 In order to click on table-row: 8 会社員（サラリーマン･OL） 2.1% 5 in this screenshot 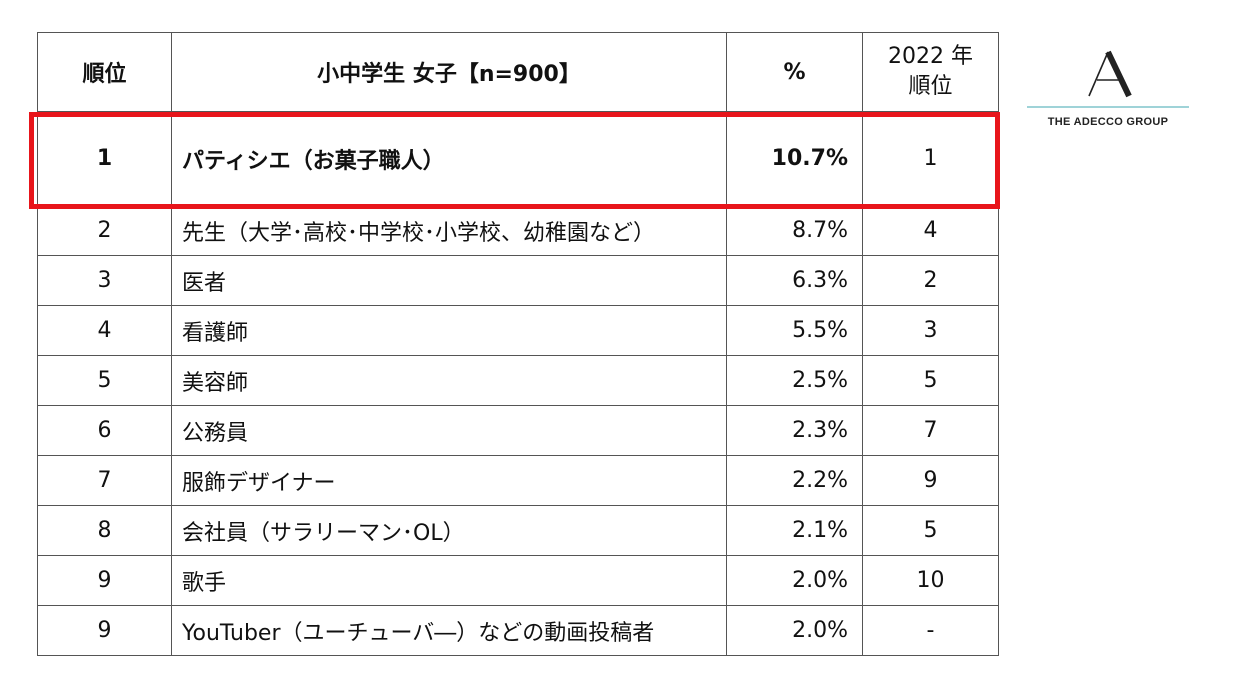, I will do `click(518, 530)`.